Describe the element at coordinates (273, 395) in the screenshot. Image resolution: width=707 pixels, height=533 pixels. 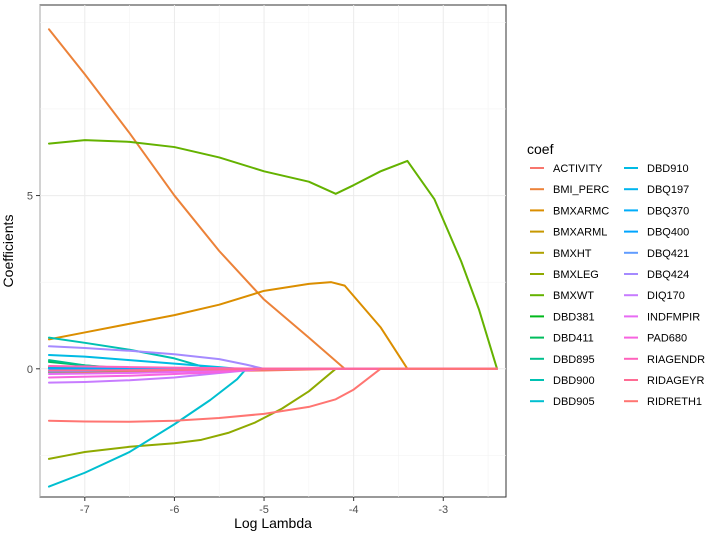
I see `series-line-ridreth1` at that location.